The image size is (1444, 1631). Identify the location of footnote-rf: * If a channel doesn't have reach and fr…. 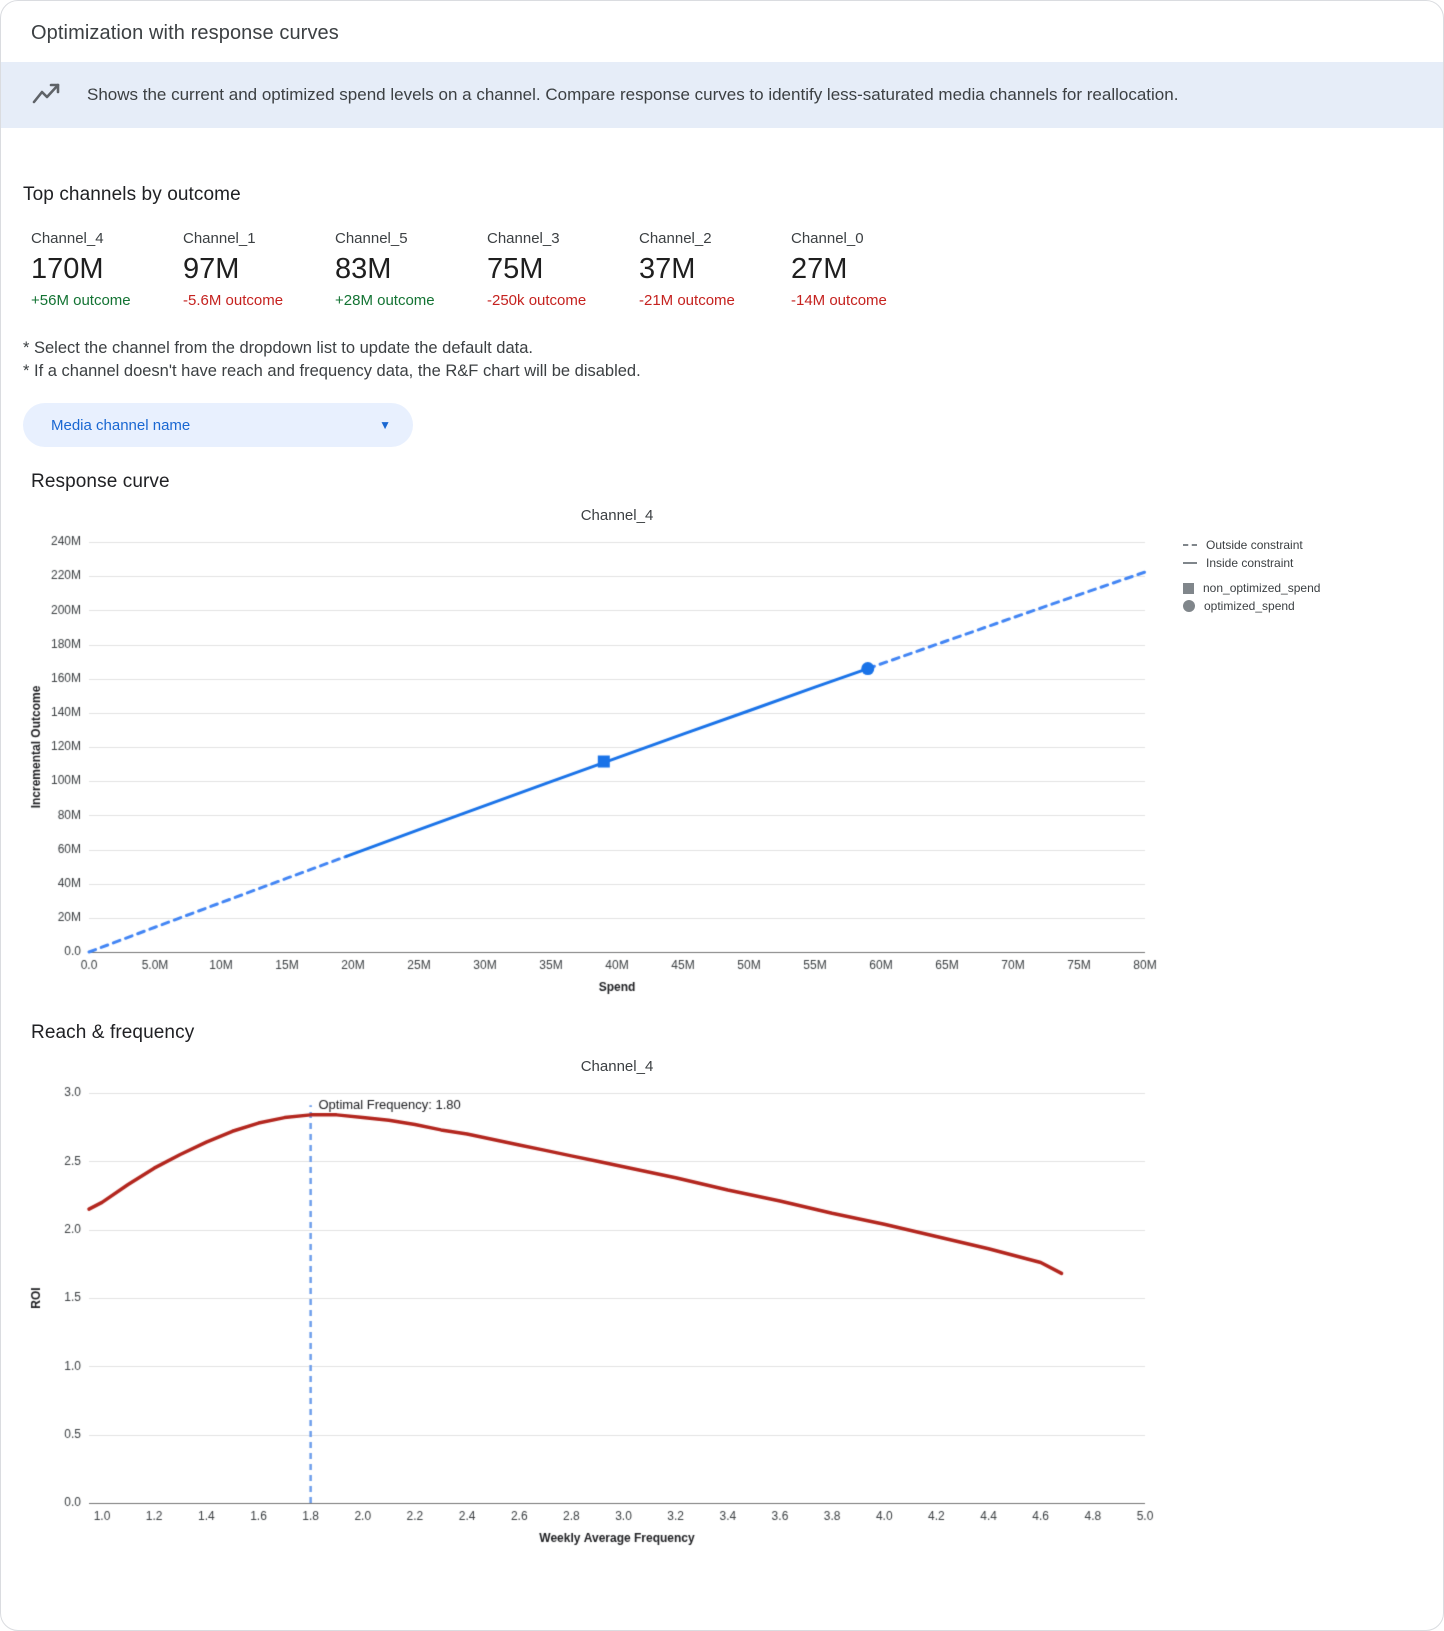
(332, 371).